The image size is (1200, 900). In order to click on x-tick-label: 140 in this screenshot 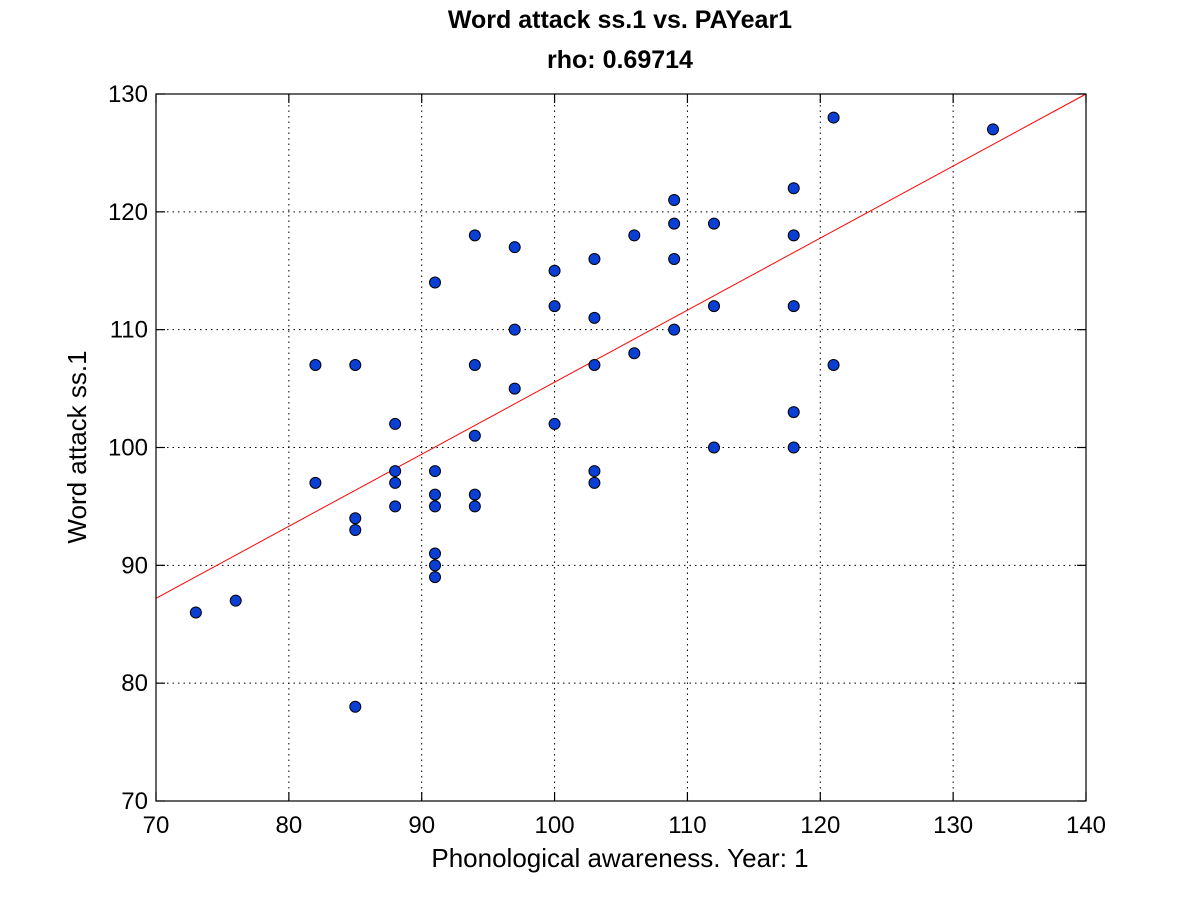, I will do `click(1086, 825)`.